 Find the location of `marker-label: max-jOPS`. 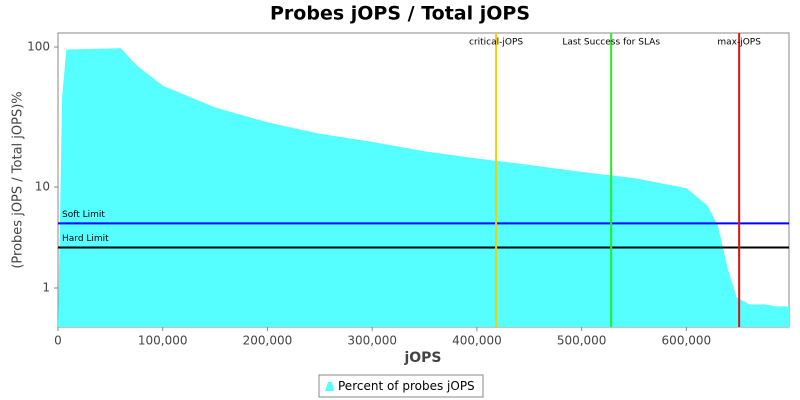

marker-label: max-jOPS is located at coordinates (739, 43).